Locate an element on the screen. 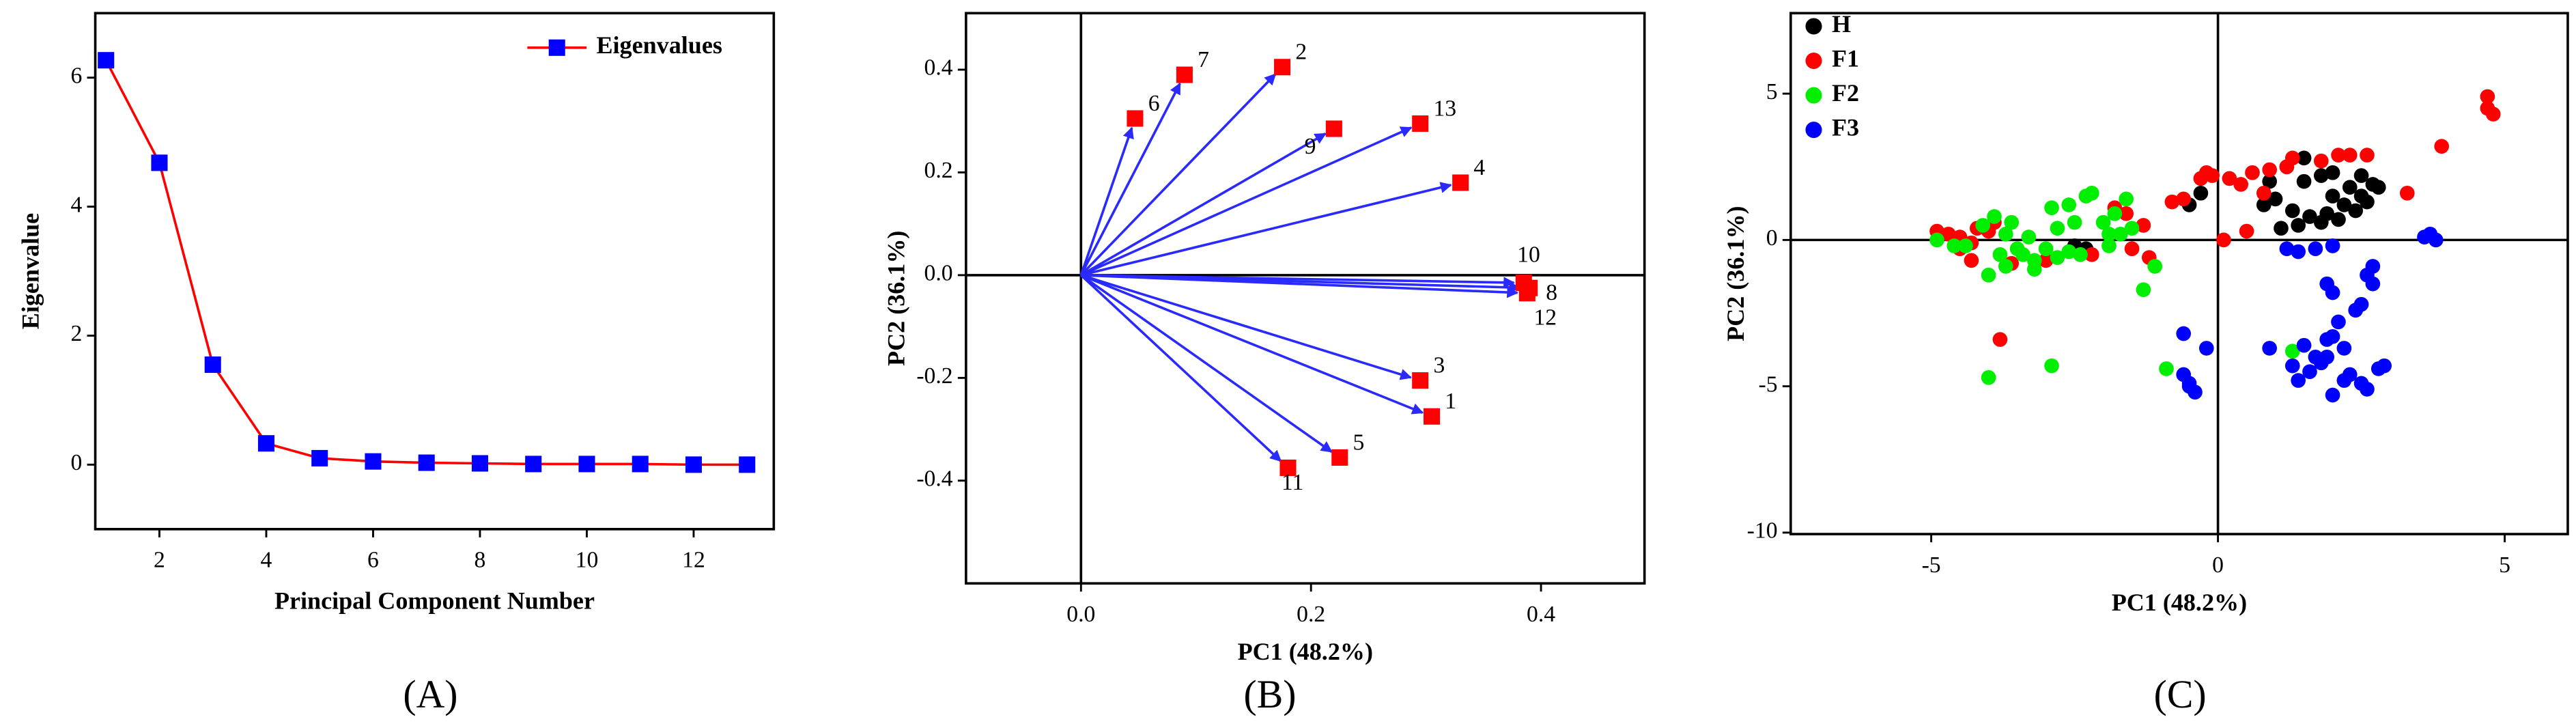 Image resolution: width=2576 pixels, height=728 pixels. point-label: 11 is located at coordinates (1292, 482).